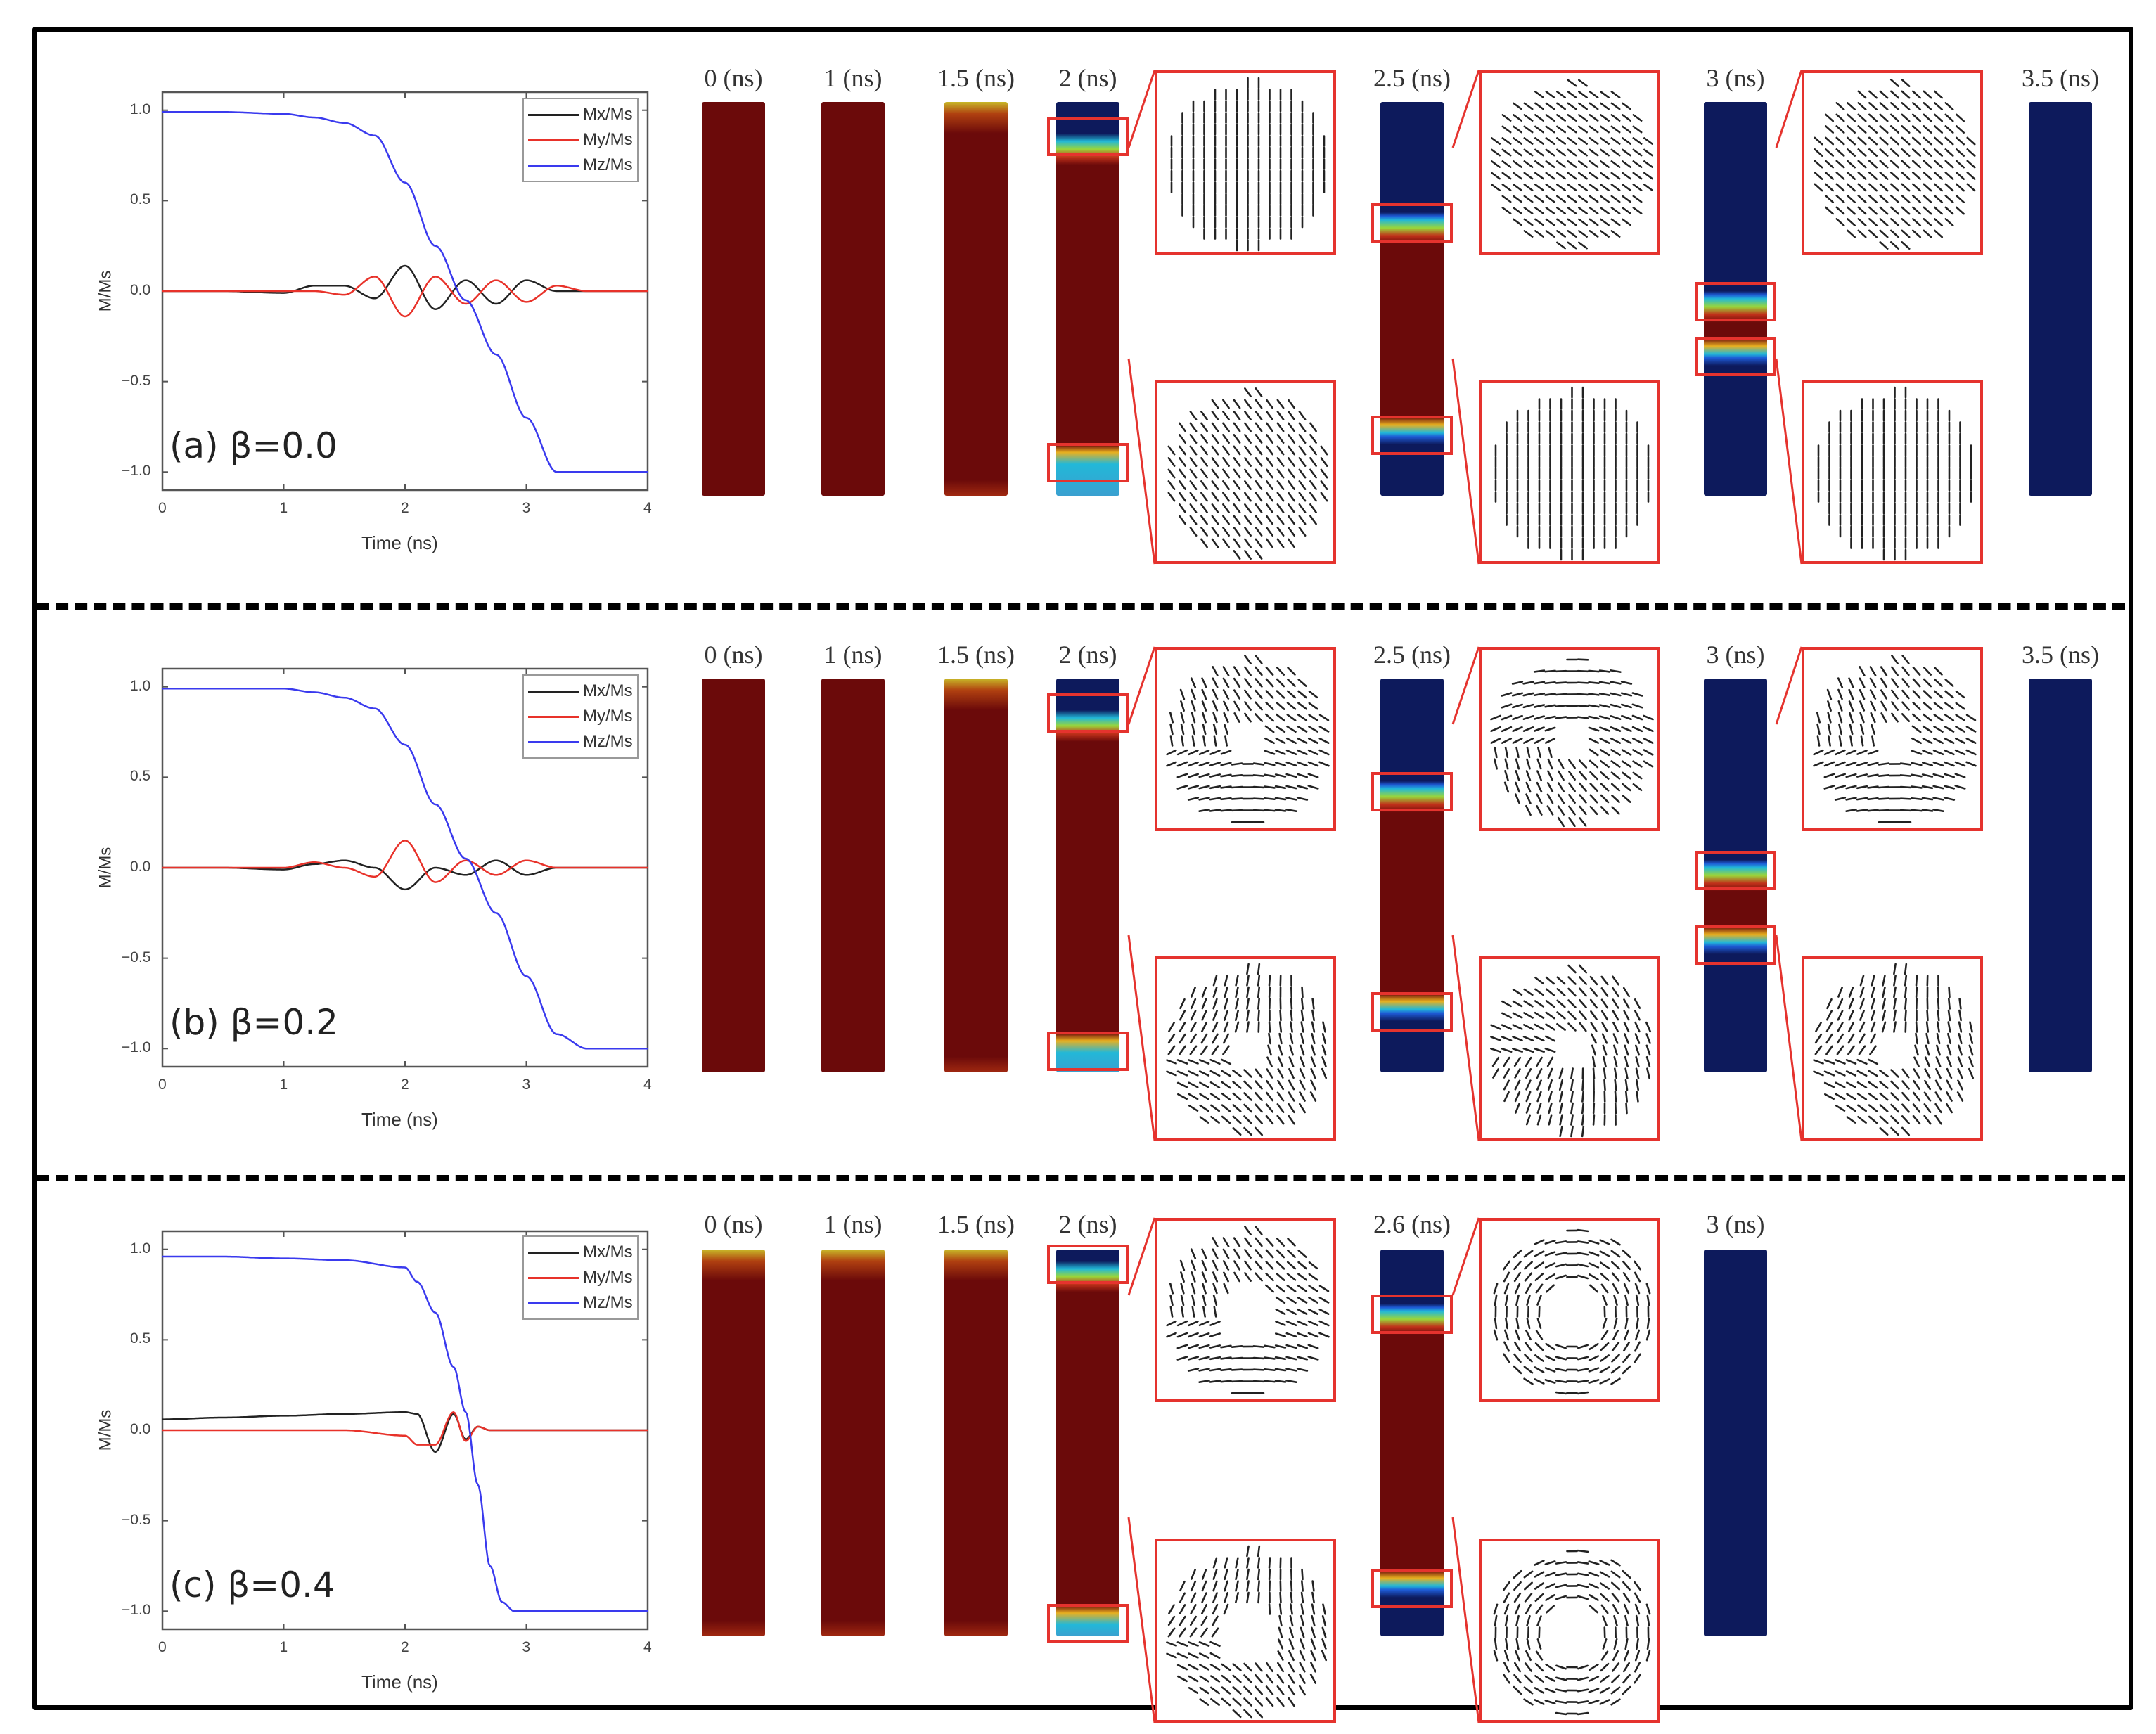 This screenshot has width=2156, height=1734. Describe the element at coordinates (1412, 655) in the screenshot. I see `snapshot-time-label: 2.5 (ns)` at that location.